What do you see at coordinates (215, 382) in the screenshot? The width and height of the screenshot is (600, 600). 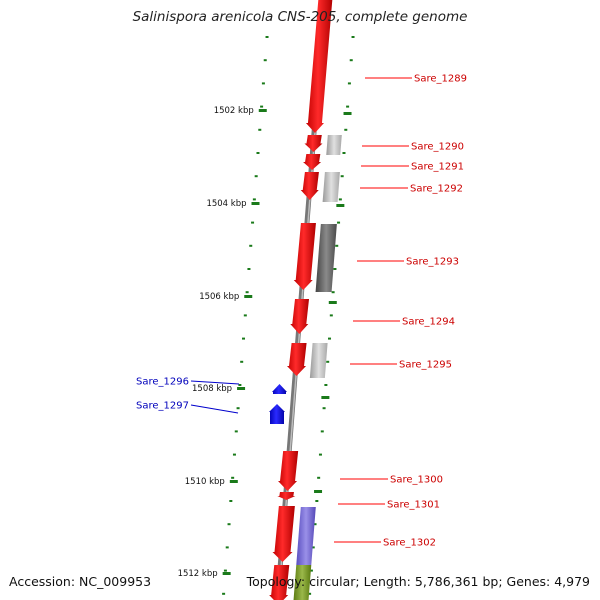 I see `leader-line` at bounding box center [215, 382].